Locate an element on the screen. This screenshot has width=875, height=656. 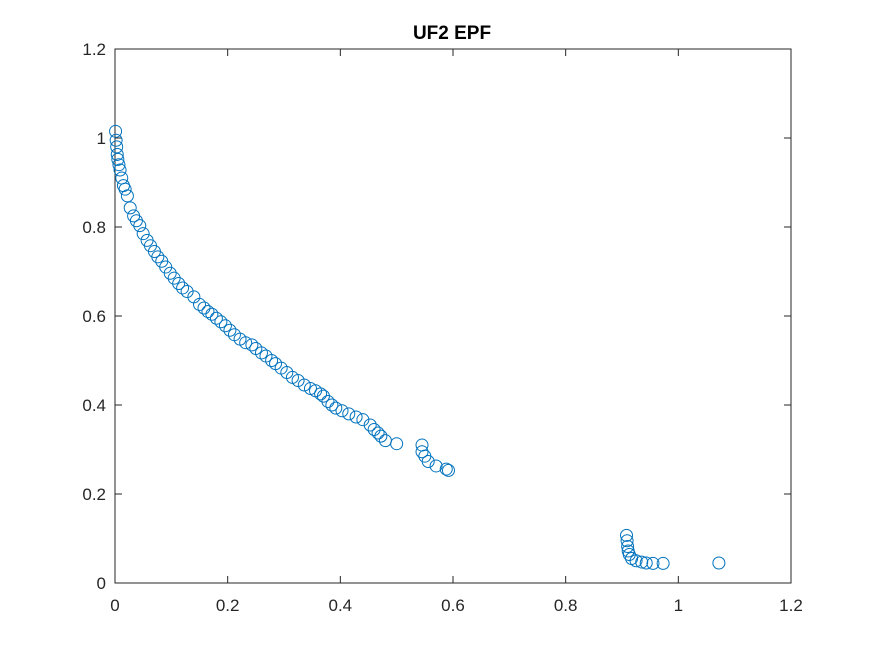
x-tick-label: 0.2 is located at coordinates (228, 605).